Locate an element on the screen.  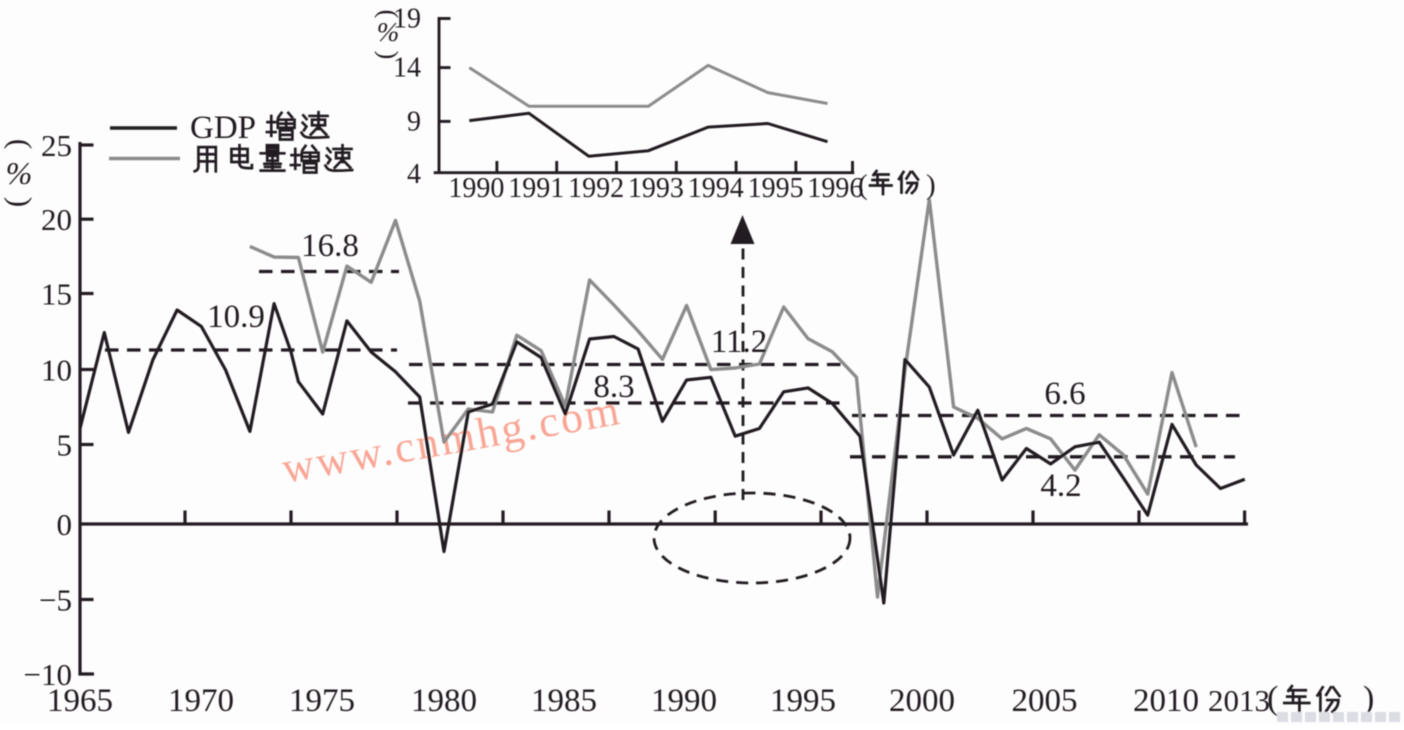
svg-text: 1965 is located at coordinates (80, 701).